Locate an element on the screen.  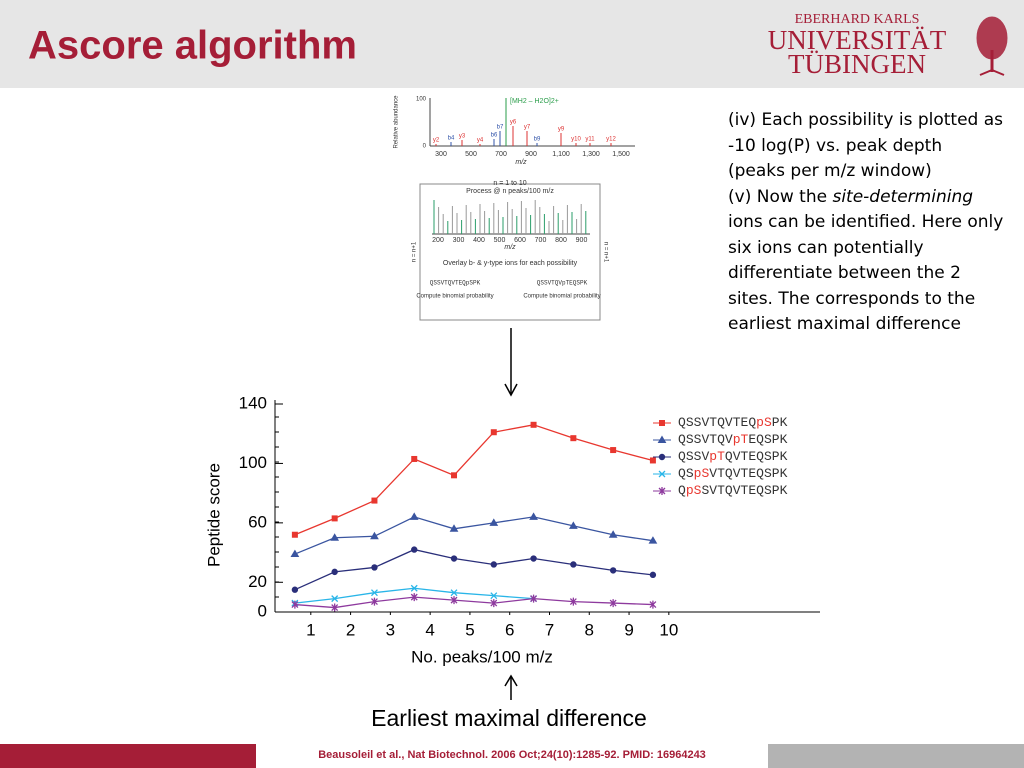
y-tick-label: 20 is located at coordinates (257, 581).